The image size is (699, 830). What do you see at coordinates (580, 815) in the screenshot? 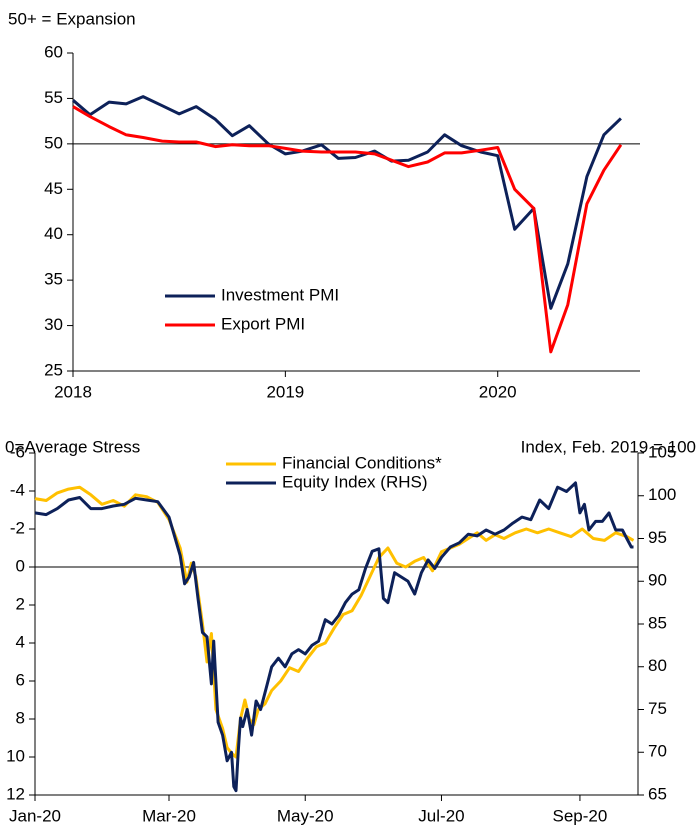
I see `x-tick-label: Sep-20` at bounding box center [580, 815].